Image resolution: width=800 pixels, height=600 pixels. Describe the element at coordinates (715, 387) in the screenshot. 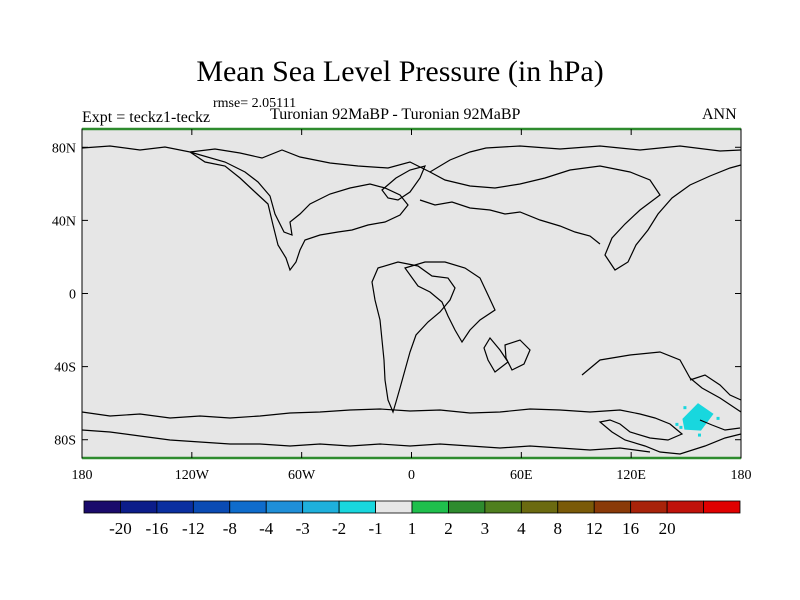

I see `coastline-right-edge` at that location.